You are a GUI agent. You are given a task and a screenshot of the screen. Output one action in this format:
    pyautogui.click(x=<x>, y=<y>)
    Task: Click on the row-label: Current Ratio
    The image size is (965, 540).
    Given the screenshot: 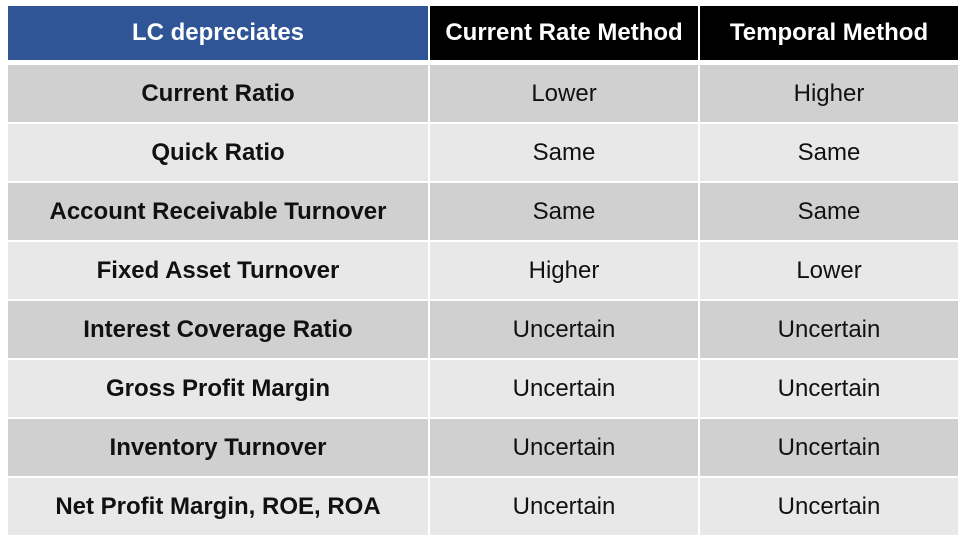 What is the action you would take?
    pyautogui.click(x=219, y=94)
    